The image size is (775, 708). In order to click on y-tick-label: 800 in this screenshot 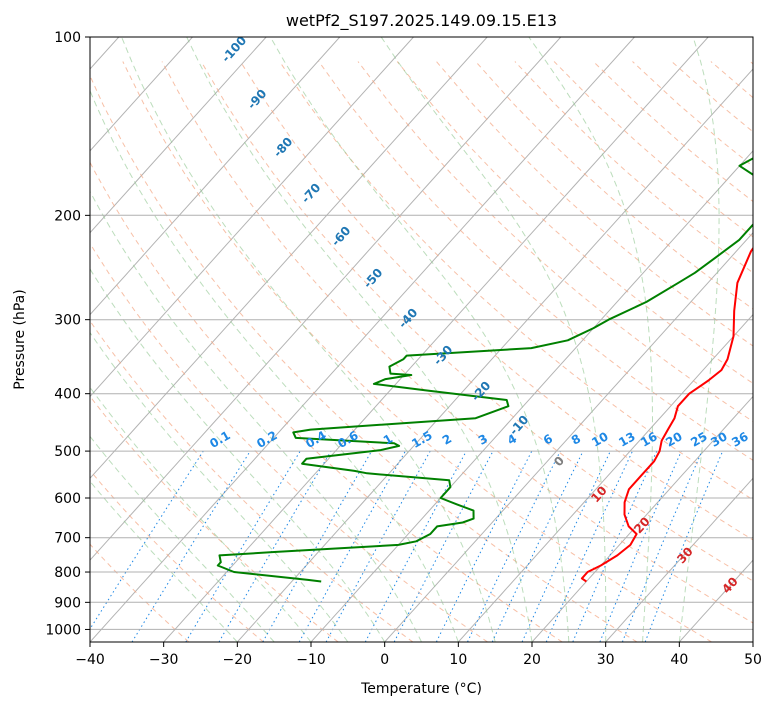, I will do `click(67, 573)`.